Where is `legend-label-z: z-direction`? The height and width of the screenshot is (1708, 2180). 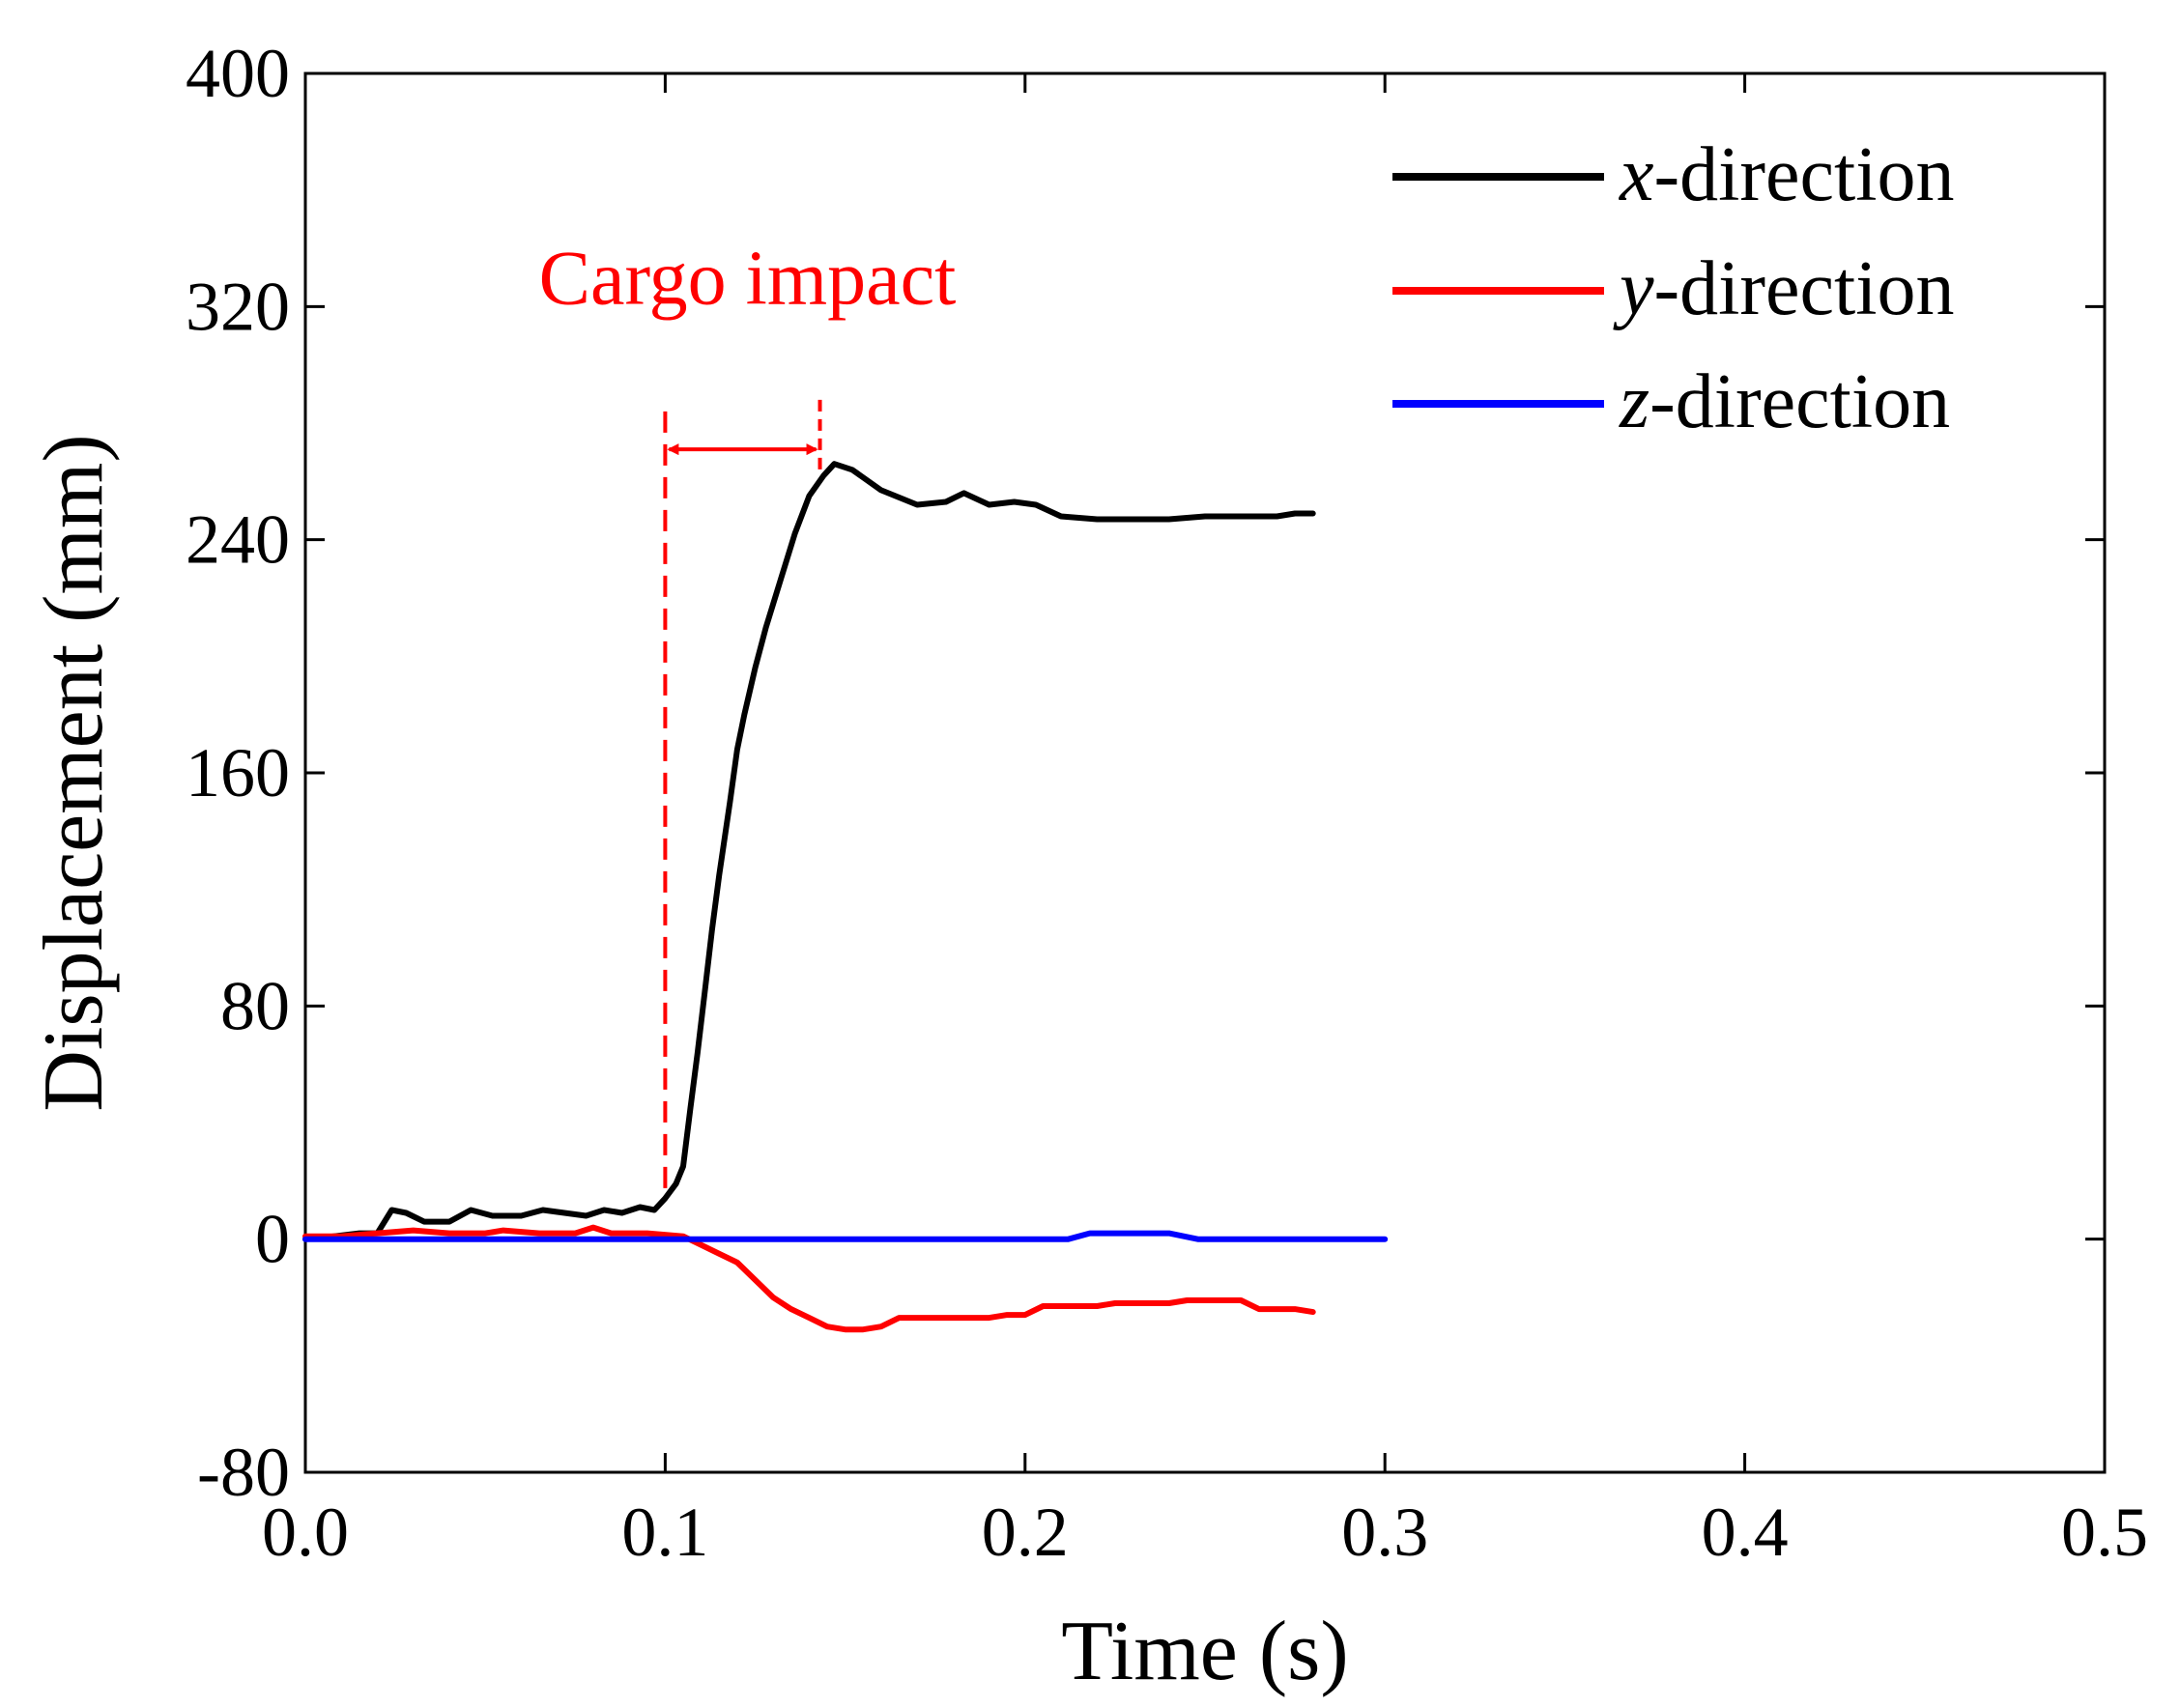
legend-label-z: z-direction is located at coordinates (1785, 401).